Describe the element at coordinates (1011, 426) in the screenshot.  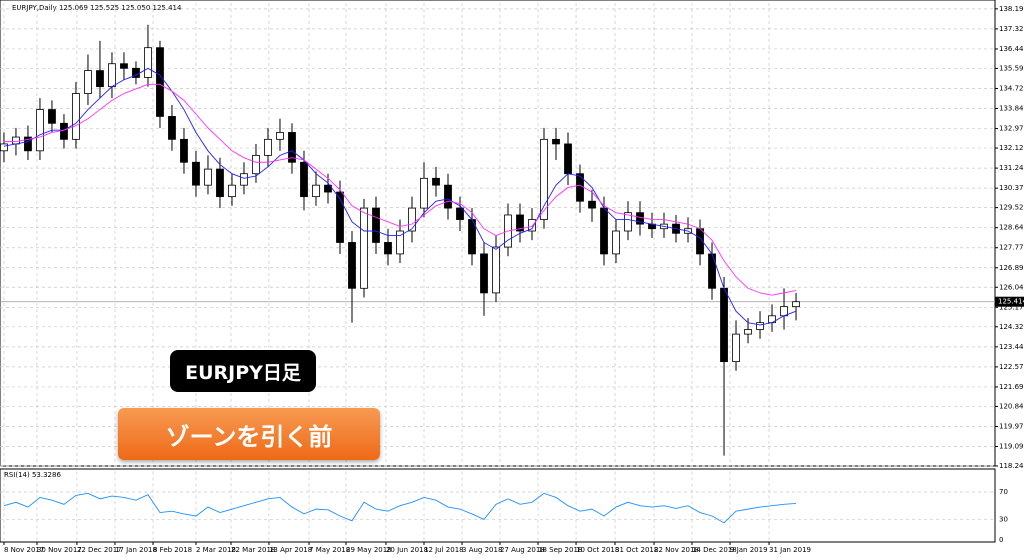
I see `y-tick-label: 119.970` at that location.